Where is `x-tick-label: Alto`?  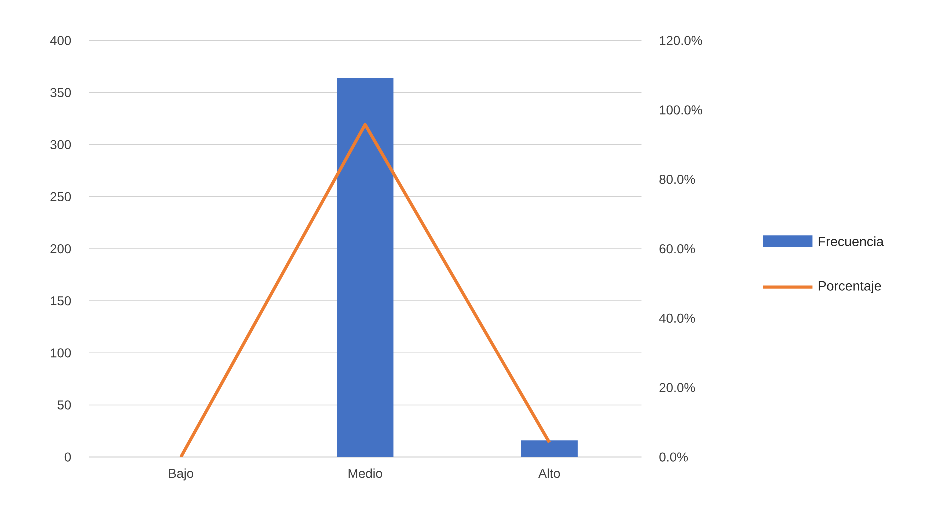
x-tick-label: Alto is located at coordinates (549, 473).